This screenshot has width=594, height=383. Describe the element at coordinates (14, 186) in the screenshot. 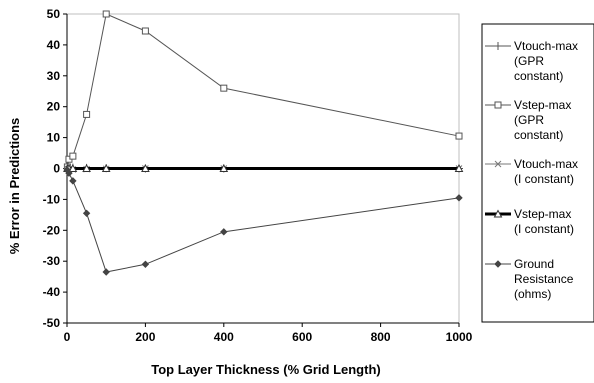

I see `y-axis-title: % Error in Predictions` at that location.